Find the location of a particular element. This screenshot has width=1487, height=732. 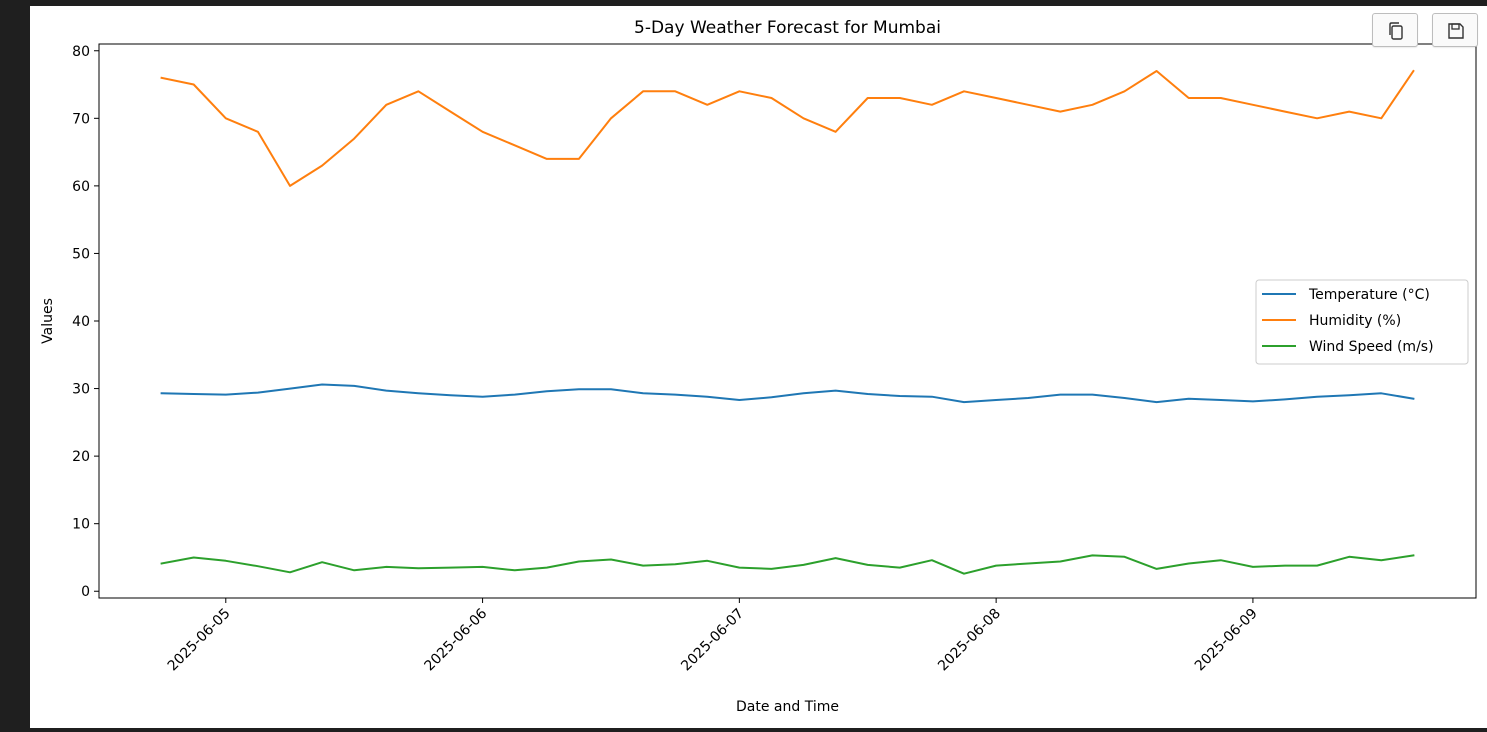

save-button is located at coordinates (1455, 30).